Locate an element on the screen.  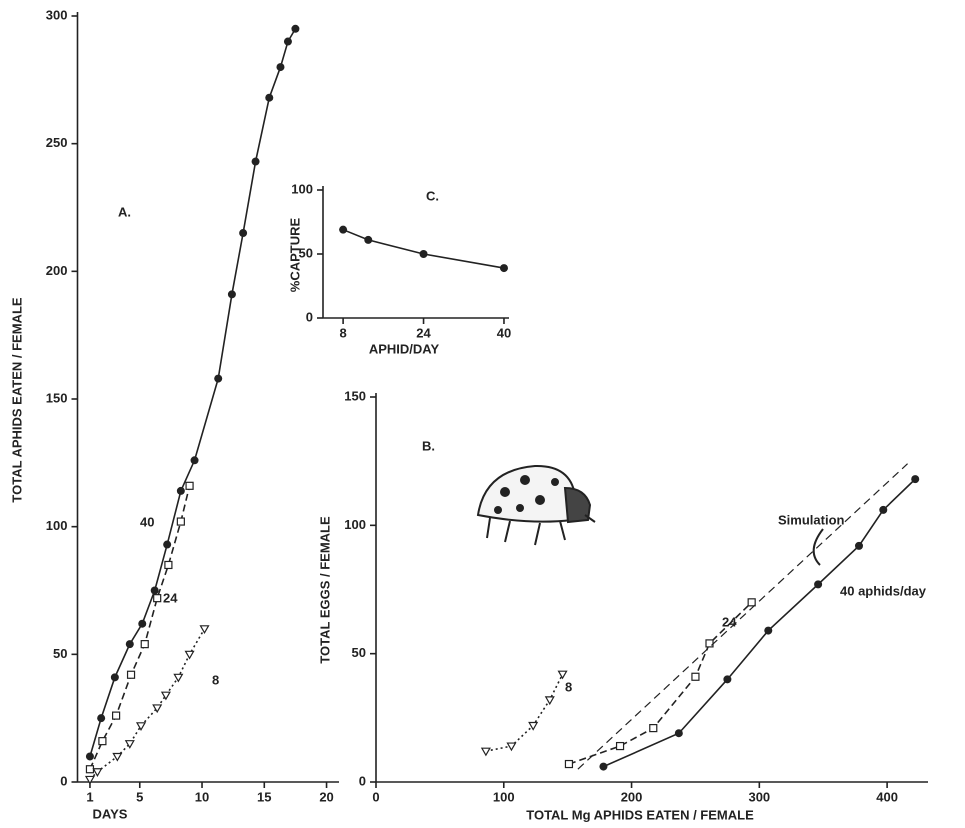
x-tick-label: 0 is located at coordinates (375, 796).